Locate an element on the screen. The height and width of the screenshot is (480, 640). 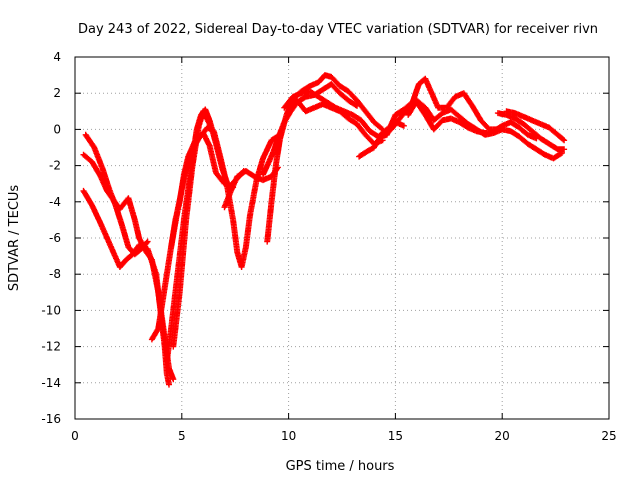
x-tick-label: 0 is located at coordinates (75, 436).